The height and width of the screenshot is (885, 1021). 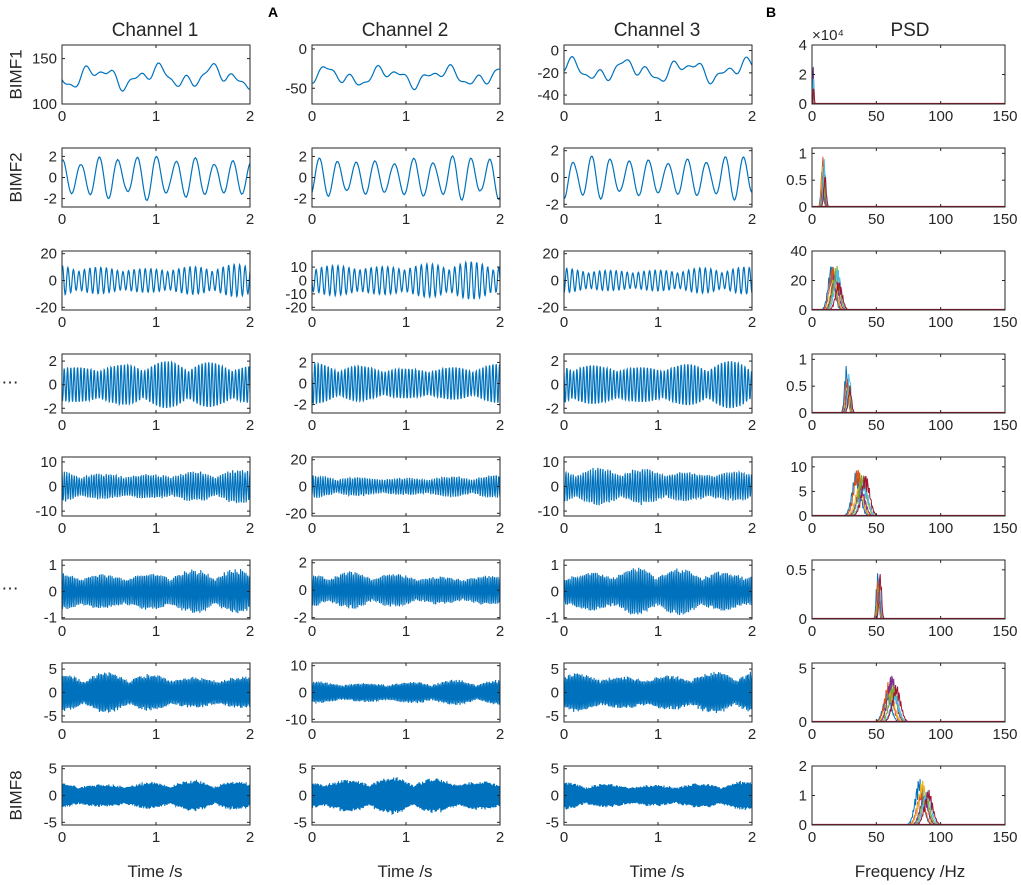 I want to click on xlabel-channel-1: Time /s, so click(x=154, y=871).